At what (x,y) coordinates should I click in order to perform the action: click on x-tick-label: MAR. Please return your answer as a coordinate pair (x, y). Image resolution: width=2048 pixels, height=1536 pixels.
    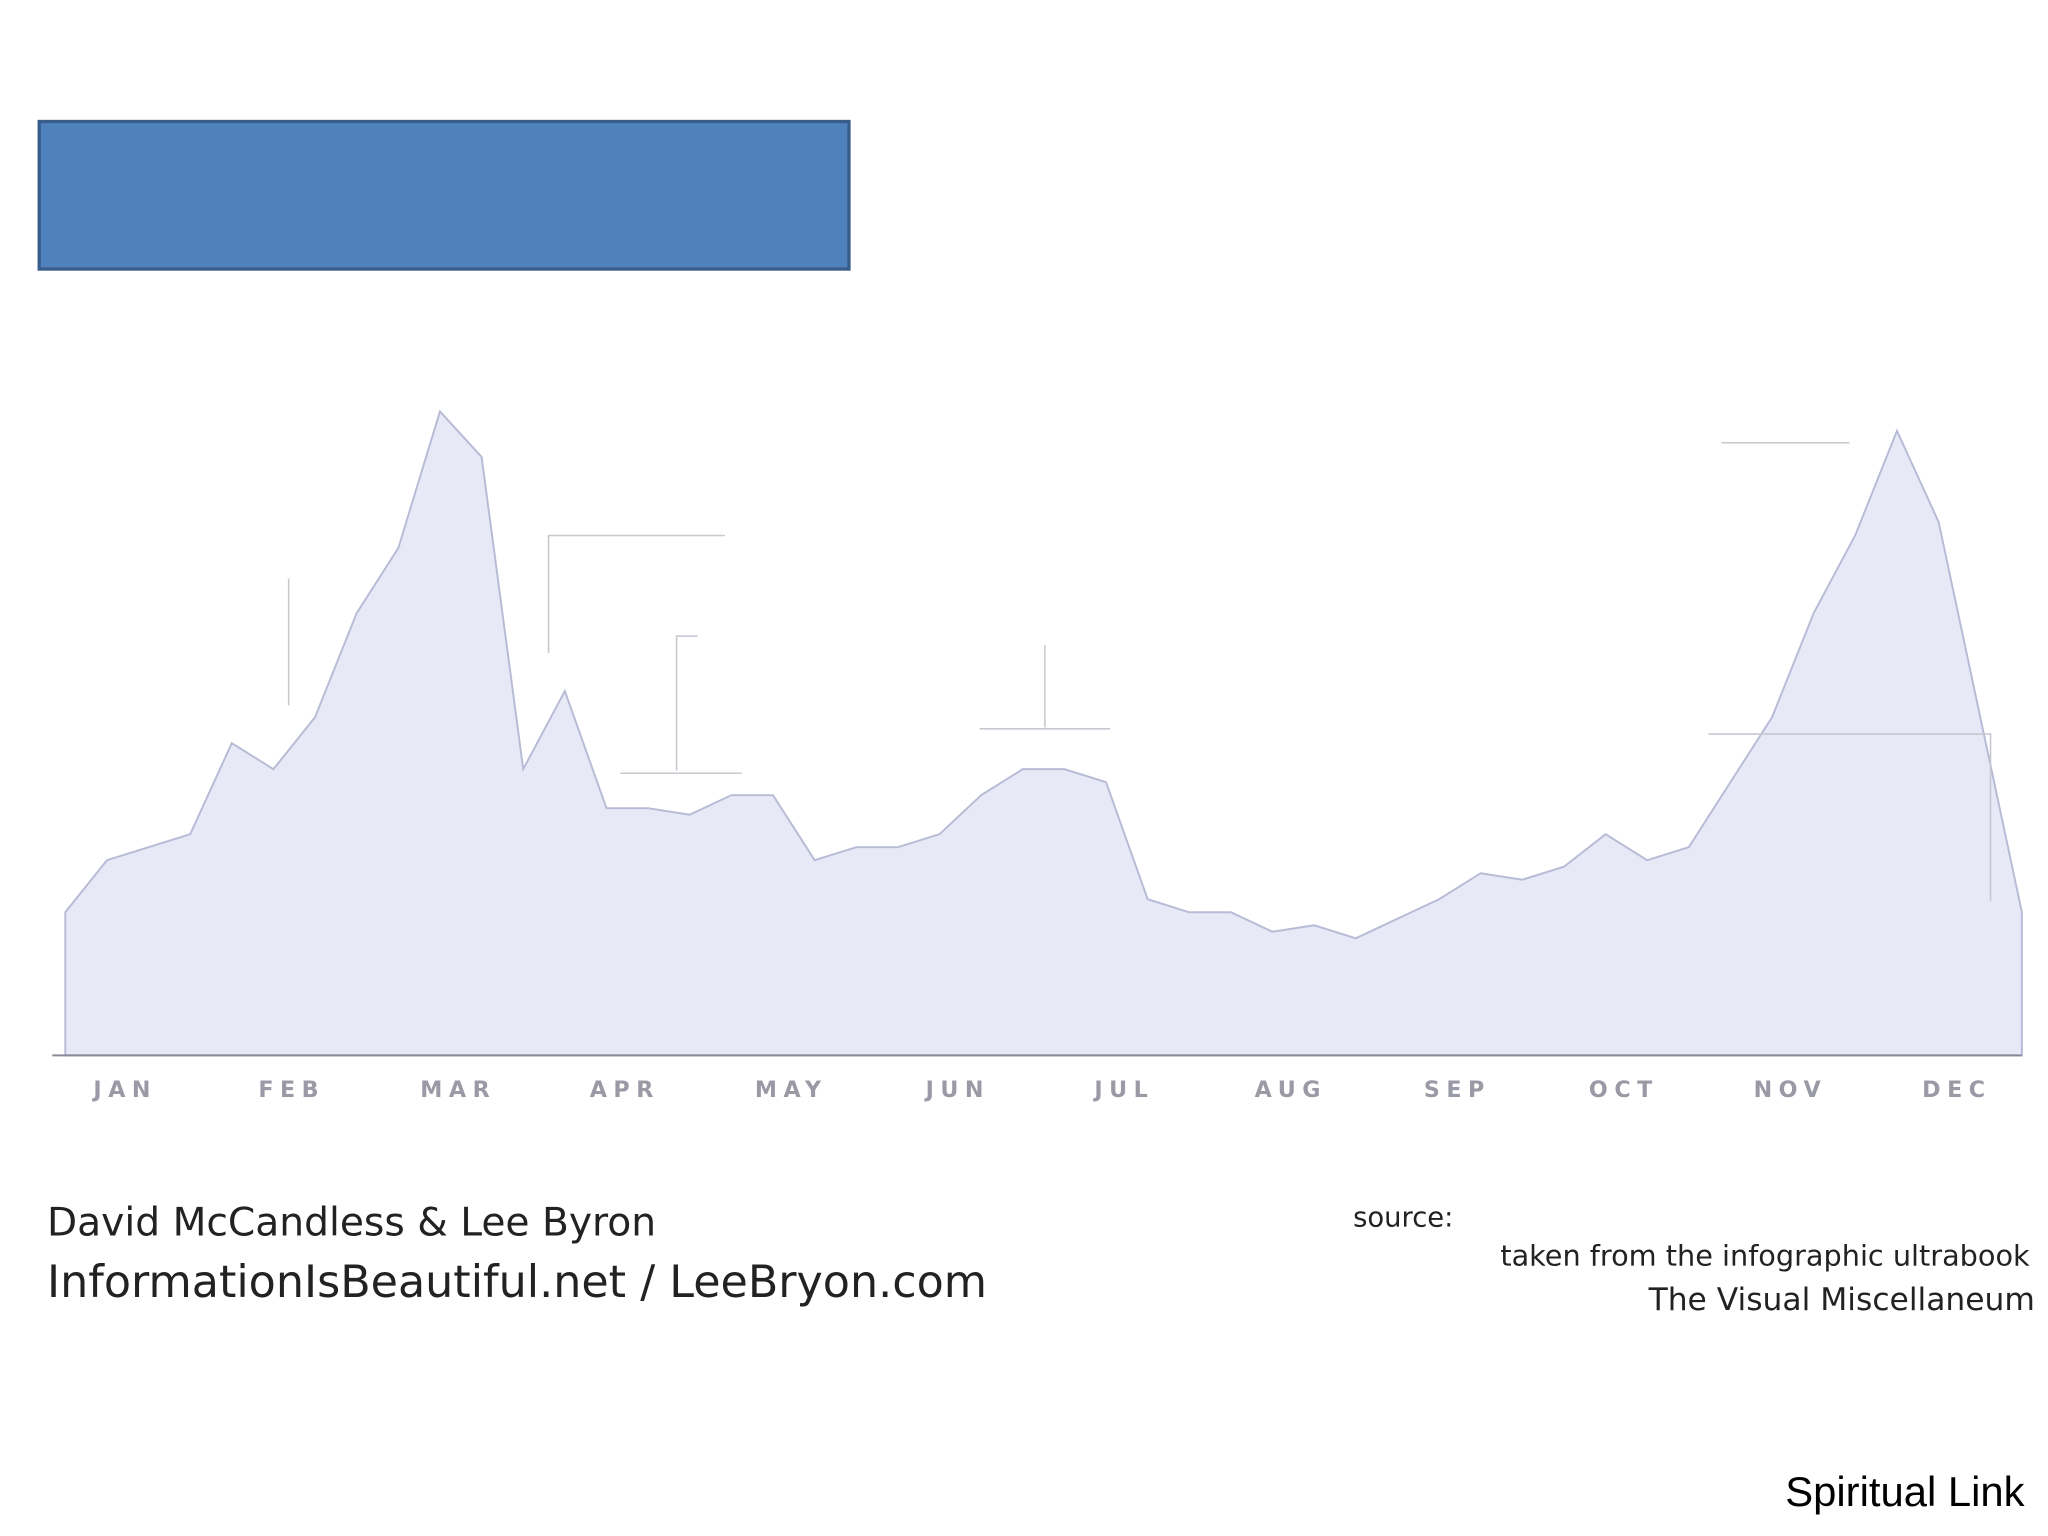
    Looking at the image, I should click on (458, 1090).